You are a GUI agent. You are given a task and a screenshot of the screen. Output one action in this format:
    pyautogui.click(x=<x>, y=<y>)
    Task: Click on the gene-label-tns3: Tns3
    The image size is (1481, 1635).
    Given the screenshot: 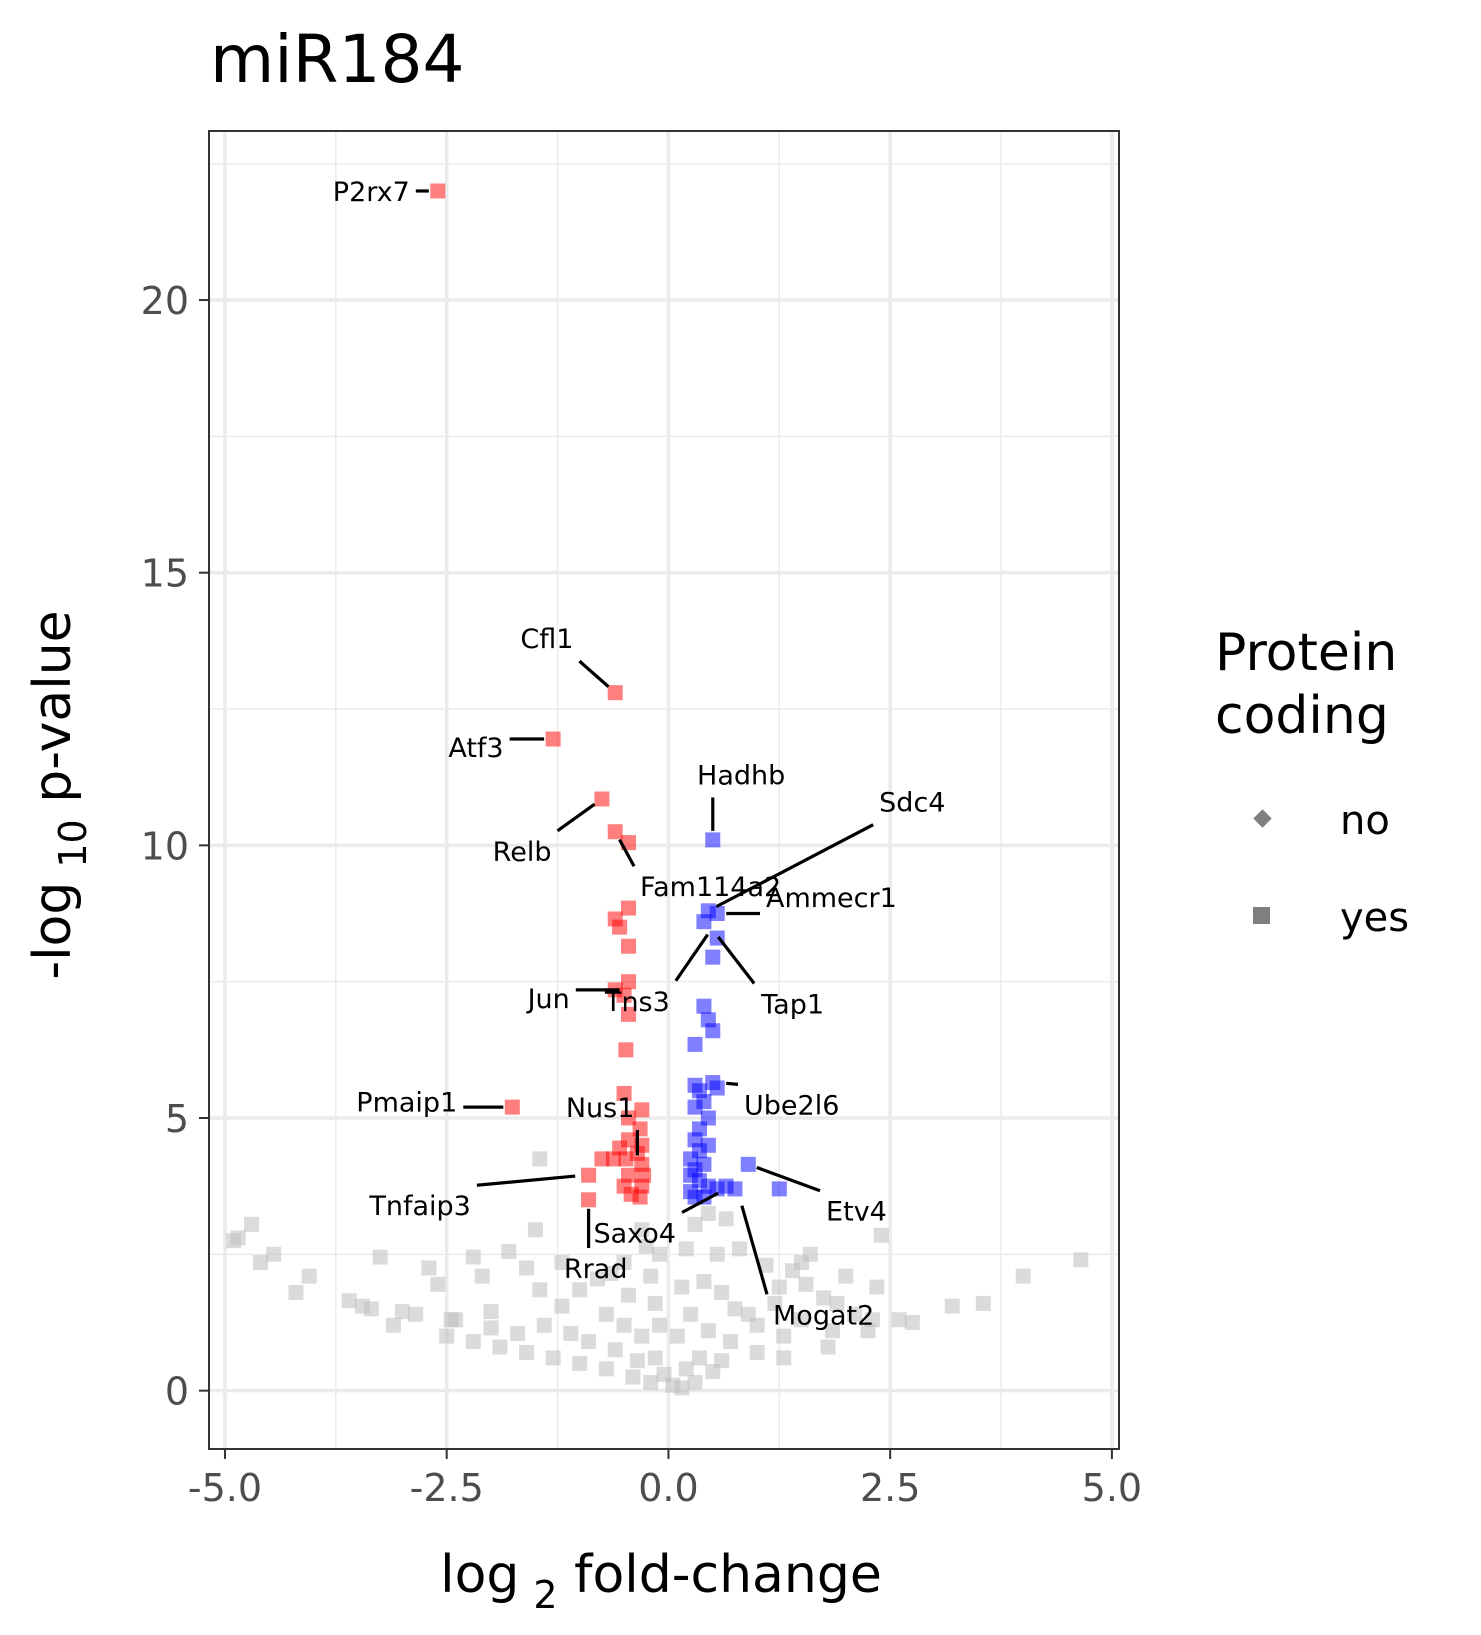 What is the action you would take?
    pyautogui.click(x=637, y=1002)
    